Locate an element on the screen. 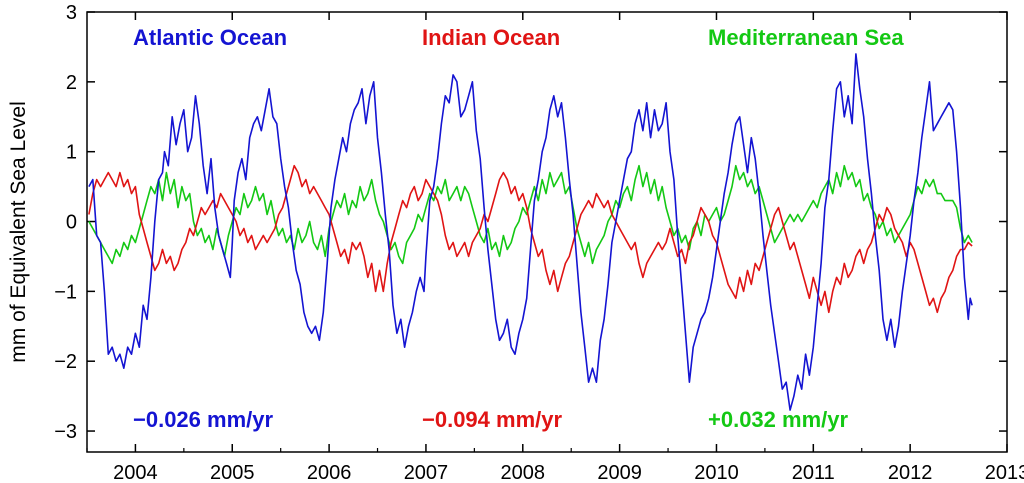 This screenshot has height=483, width=1024. trend-label-mediterranean: +0.032 mm/yr is located at coordinates (778, 419).